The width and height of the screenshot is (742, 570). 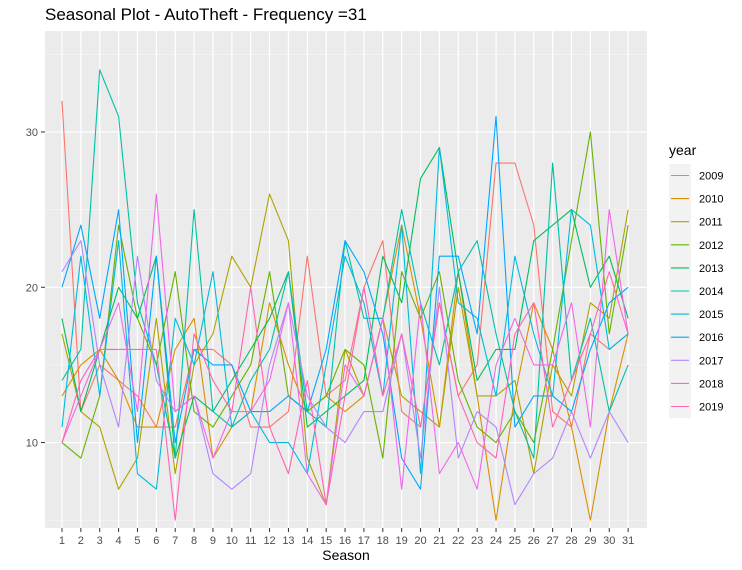 What do you see at coordinates (696, 314) in the screenshot?
I see `legend-item-2015: 2015` at bounding box center [696, 314].